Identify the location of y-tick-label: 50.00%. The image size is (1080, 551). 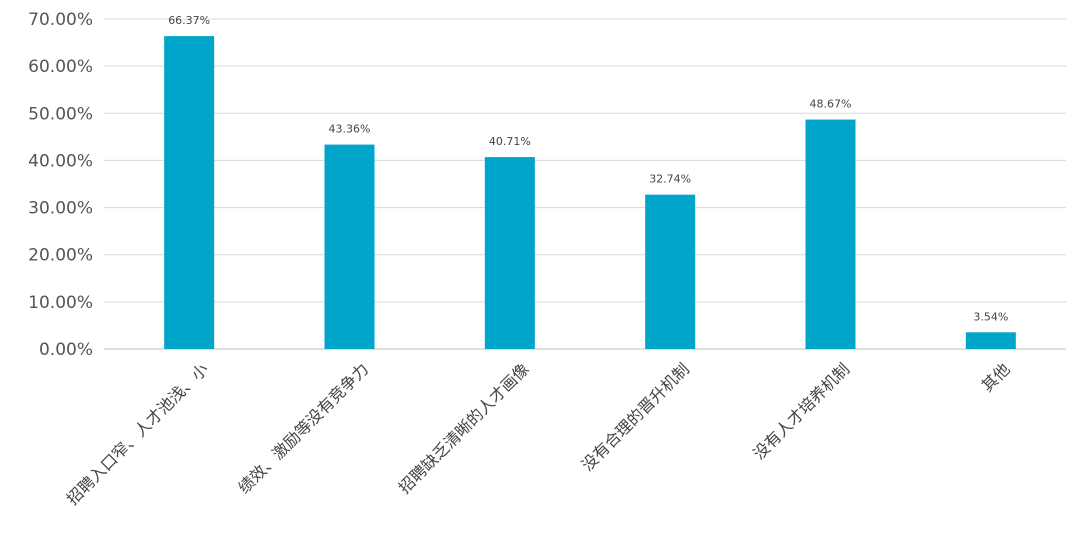
(60, 114).